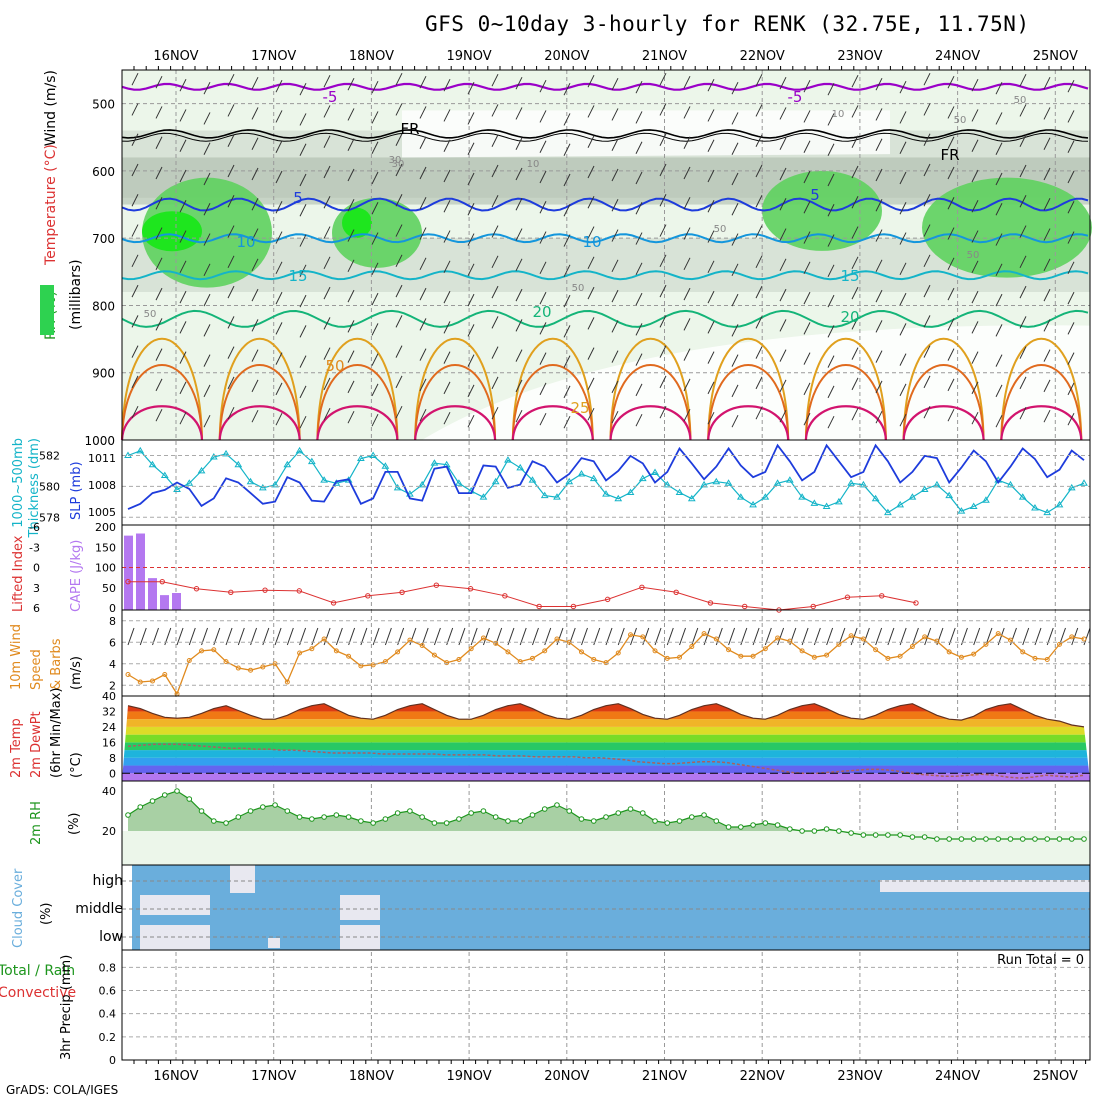 The width and height of the screenshot is (1100, 1100). Describe the element at coordinates (409, 129) in the screenshot. I see `contour-label: FR` at that location.